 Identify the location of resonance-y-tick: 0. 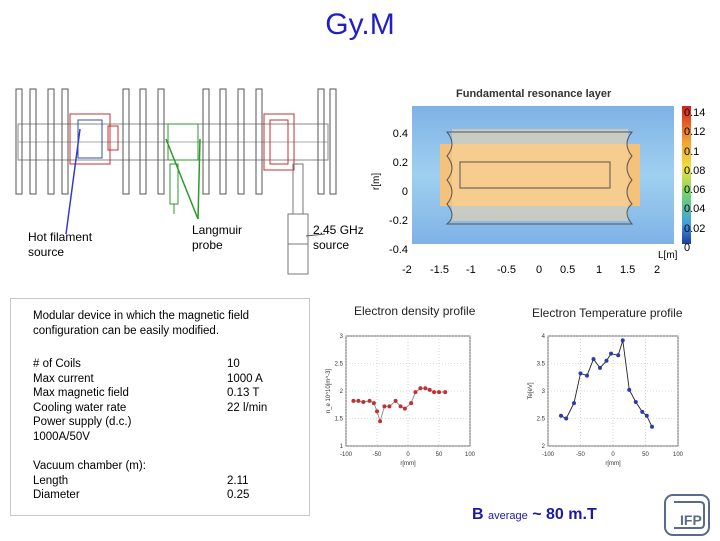
(404, 192).